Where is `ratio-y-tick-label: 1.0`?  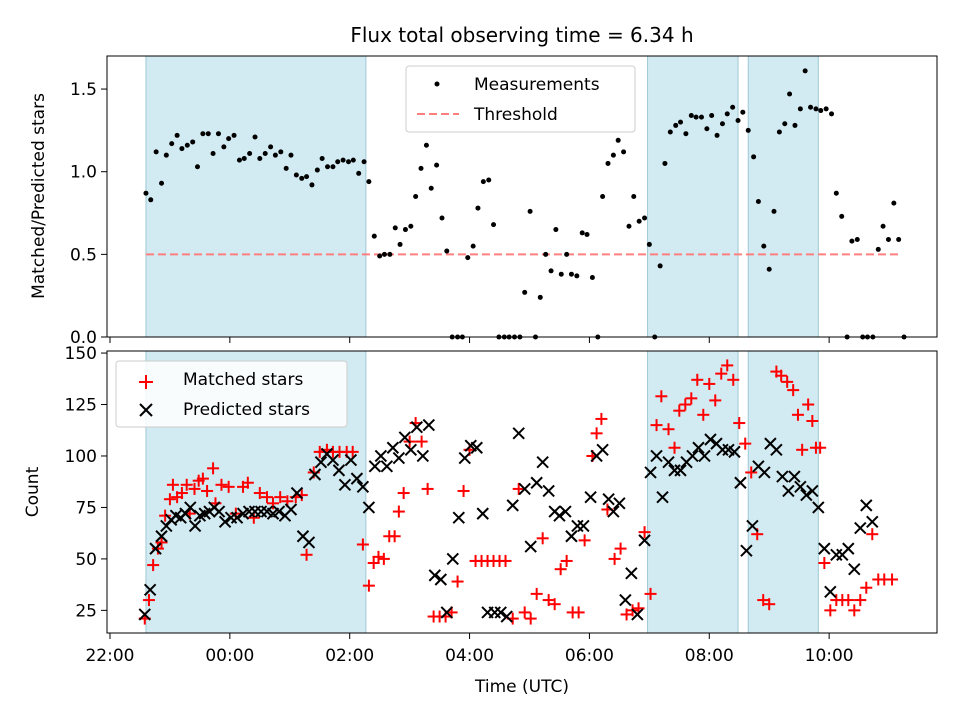
ratio-y-tick-label: 1.0 is located at coordinates (83, 173).